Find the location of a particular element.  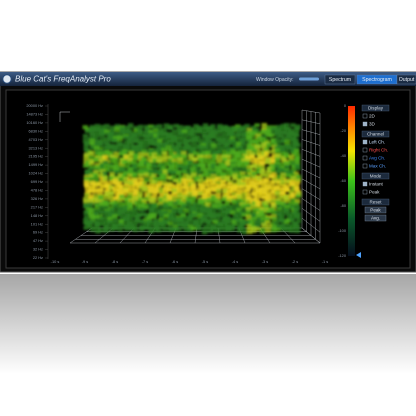

tab-label: Spectrogram is located at coordinates (377, 80).